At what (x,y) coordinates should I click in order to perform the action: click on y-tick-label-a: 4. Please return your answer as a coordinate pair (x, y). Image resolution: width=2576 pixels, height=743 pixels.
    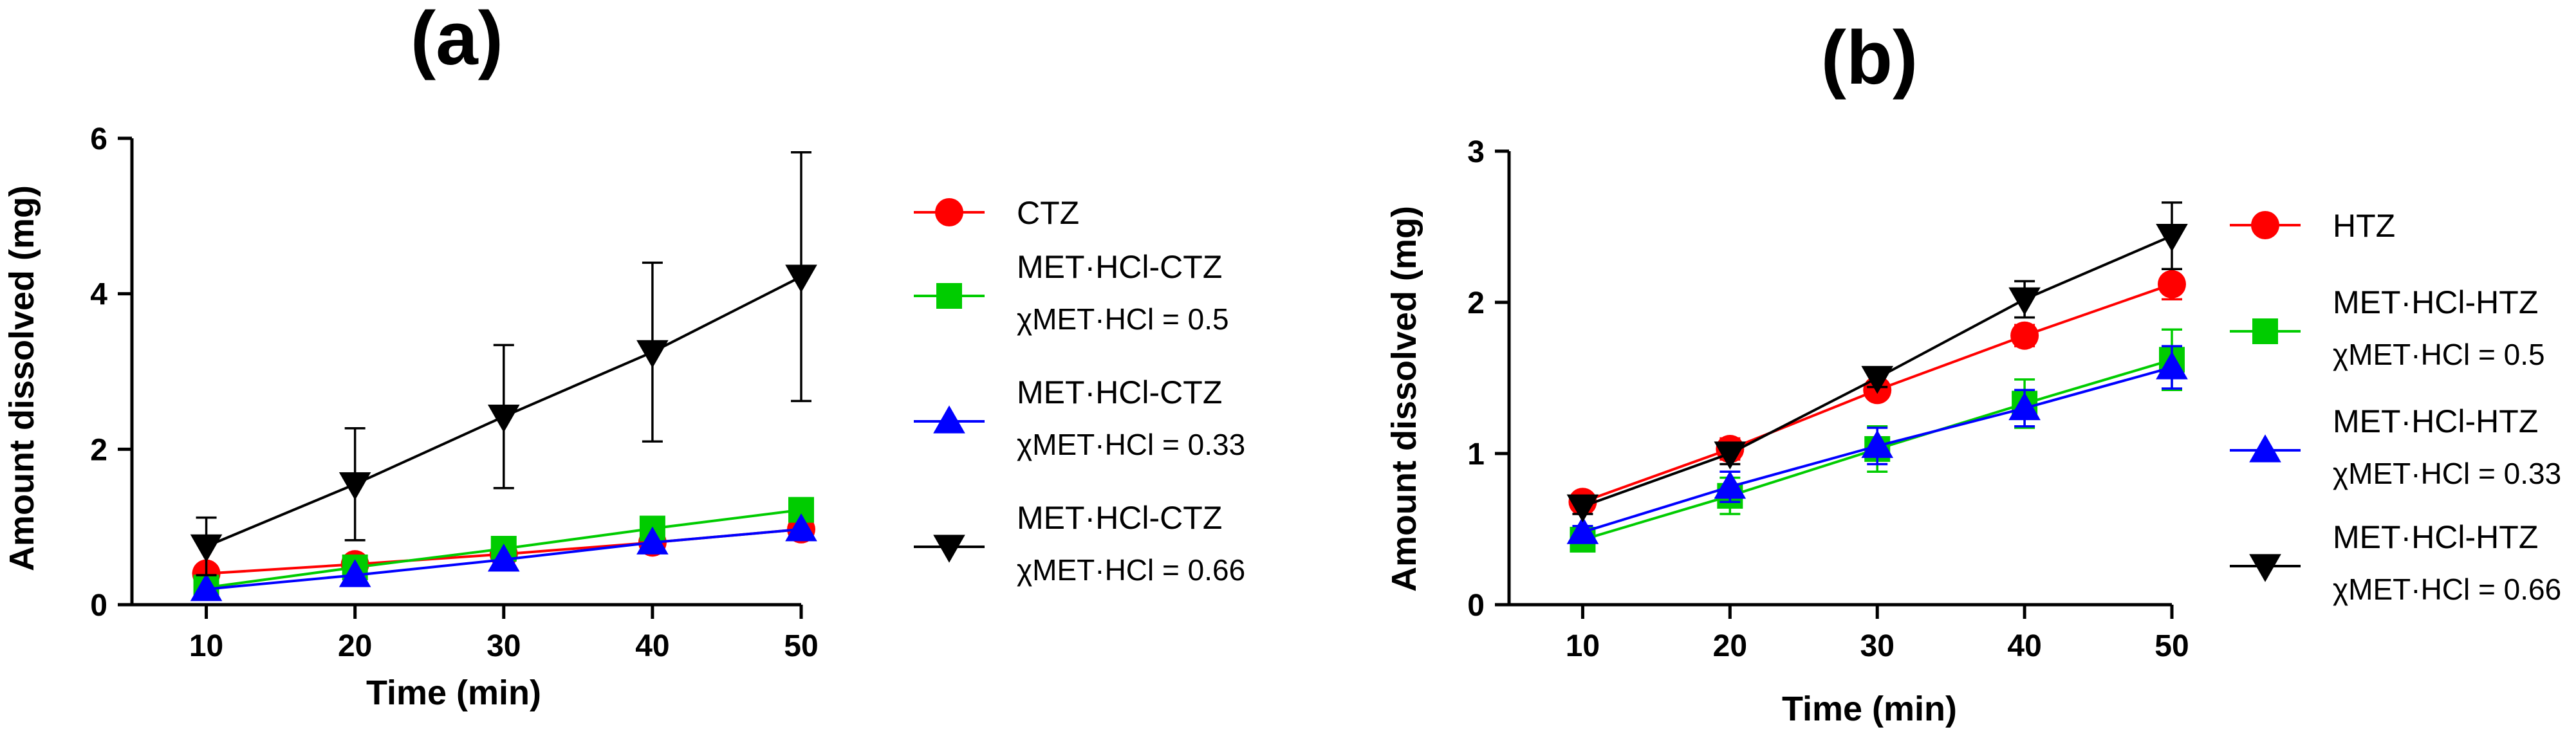
    Looking at the image, I should click on (98, 295).